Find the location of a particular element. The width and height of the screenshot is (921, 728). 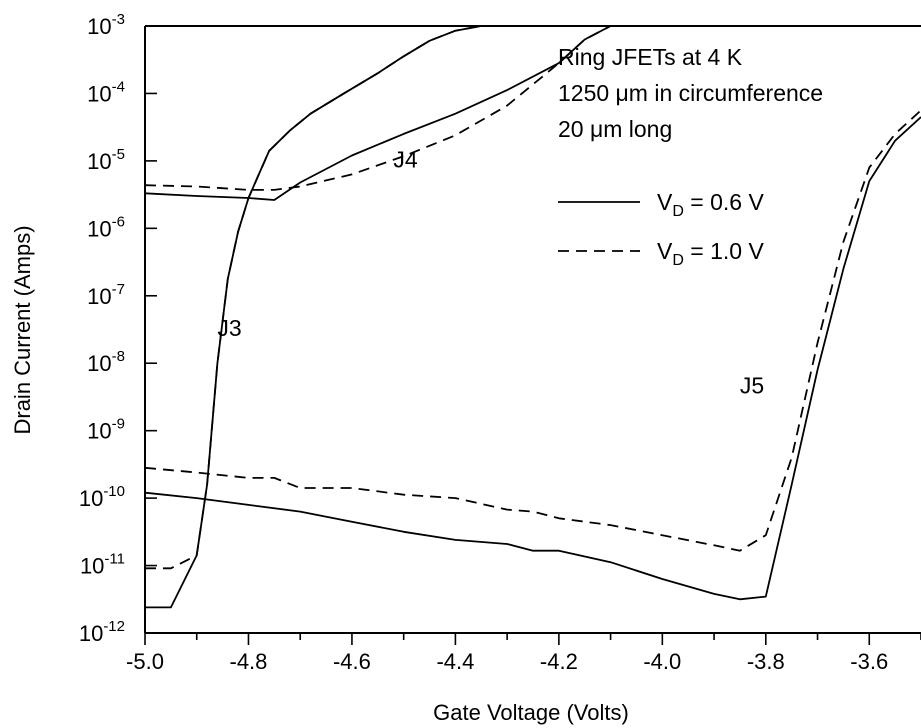

x-tick-label: -3.6 is located at coordinates (869, 661).